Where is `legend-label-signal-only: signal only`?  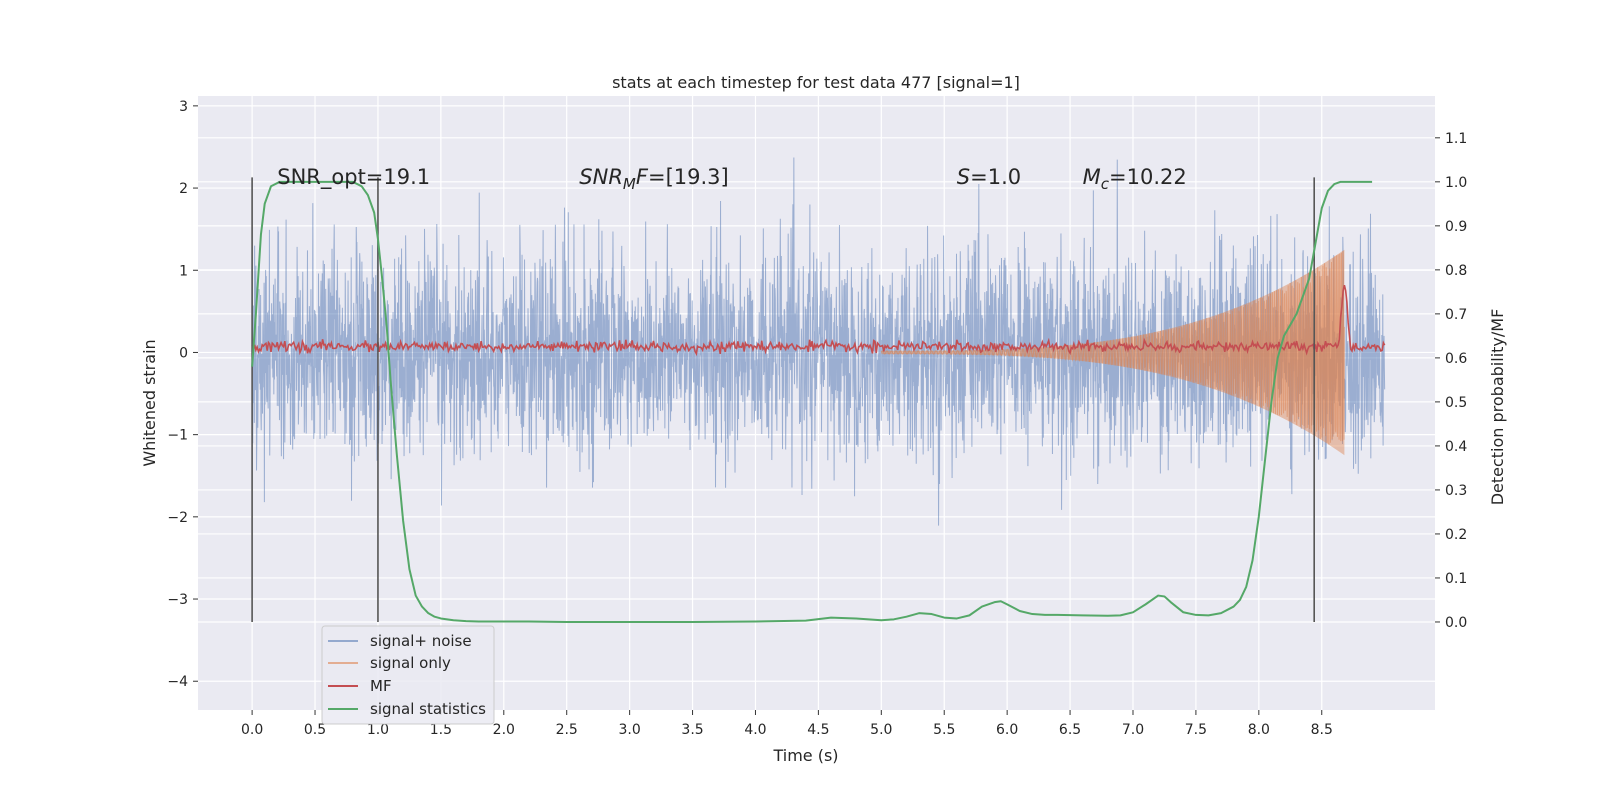
legend-label-signal-only: signal only is located at coordinates (410, 663).